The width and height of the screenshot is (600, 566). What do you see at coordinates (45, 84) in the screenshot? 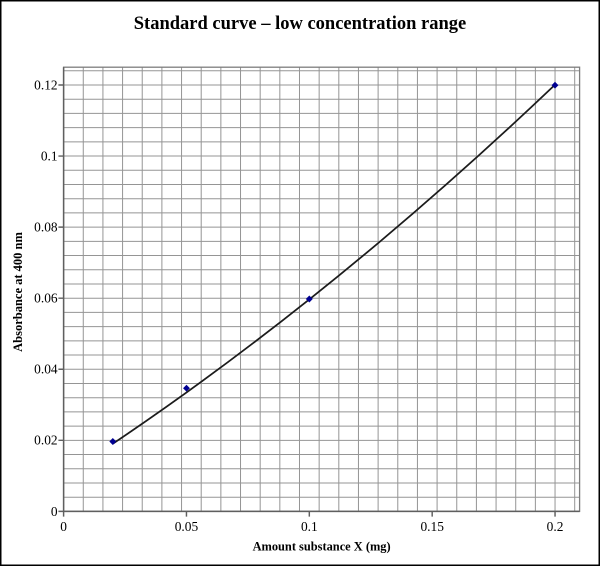
I see `svg-text: 0.12` at bounding box center [45, 84].